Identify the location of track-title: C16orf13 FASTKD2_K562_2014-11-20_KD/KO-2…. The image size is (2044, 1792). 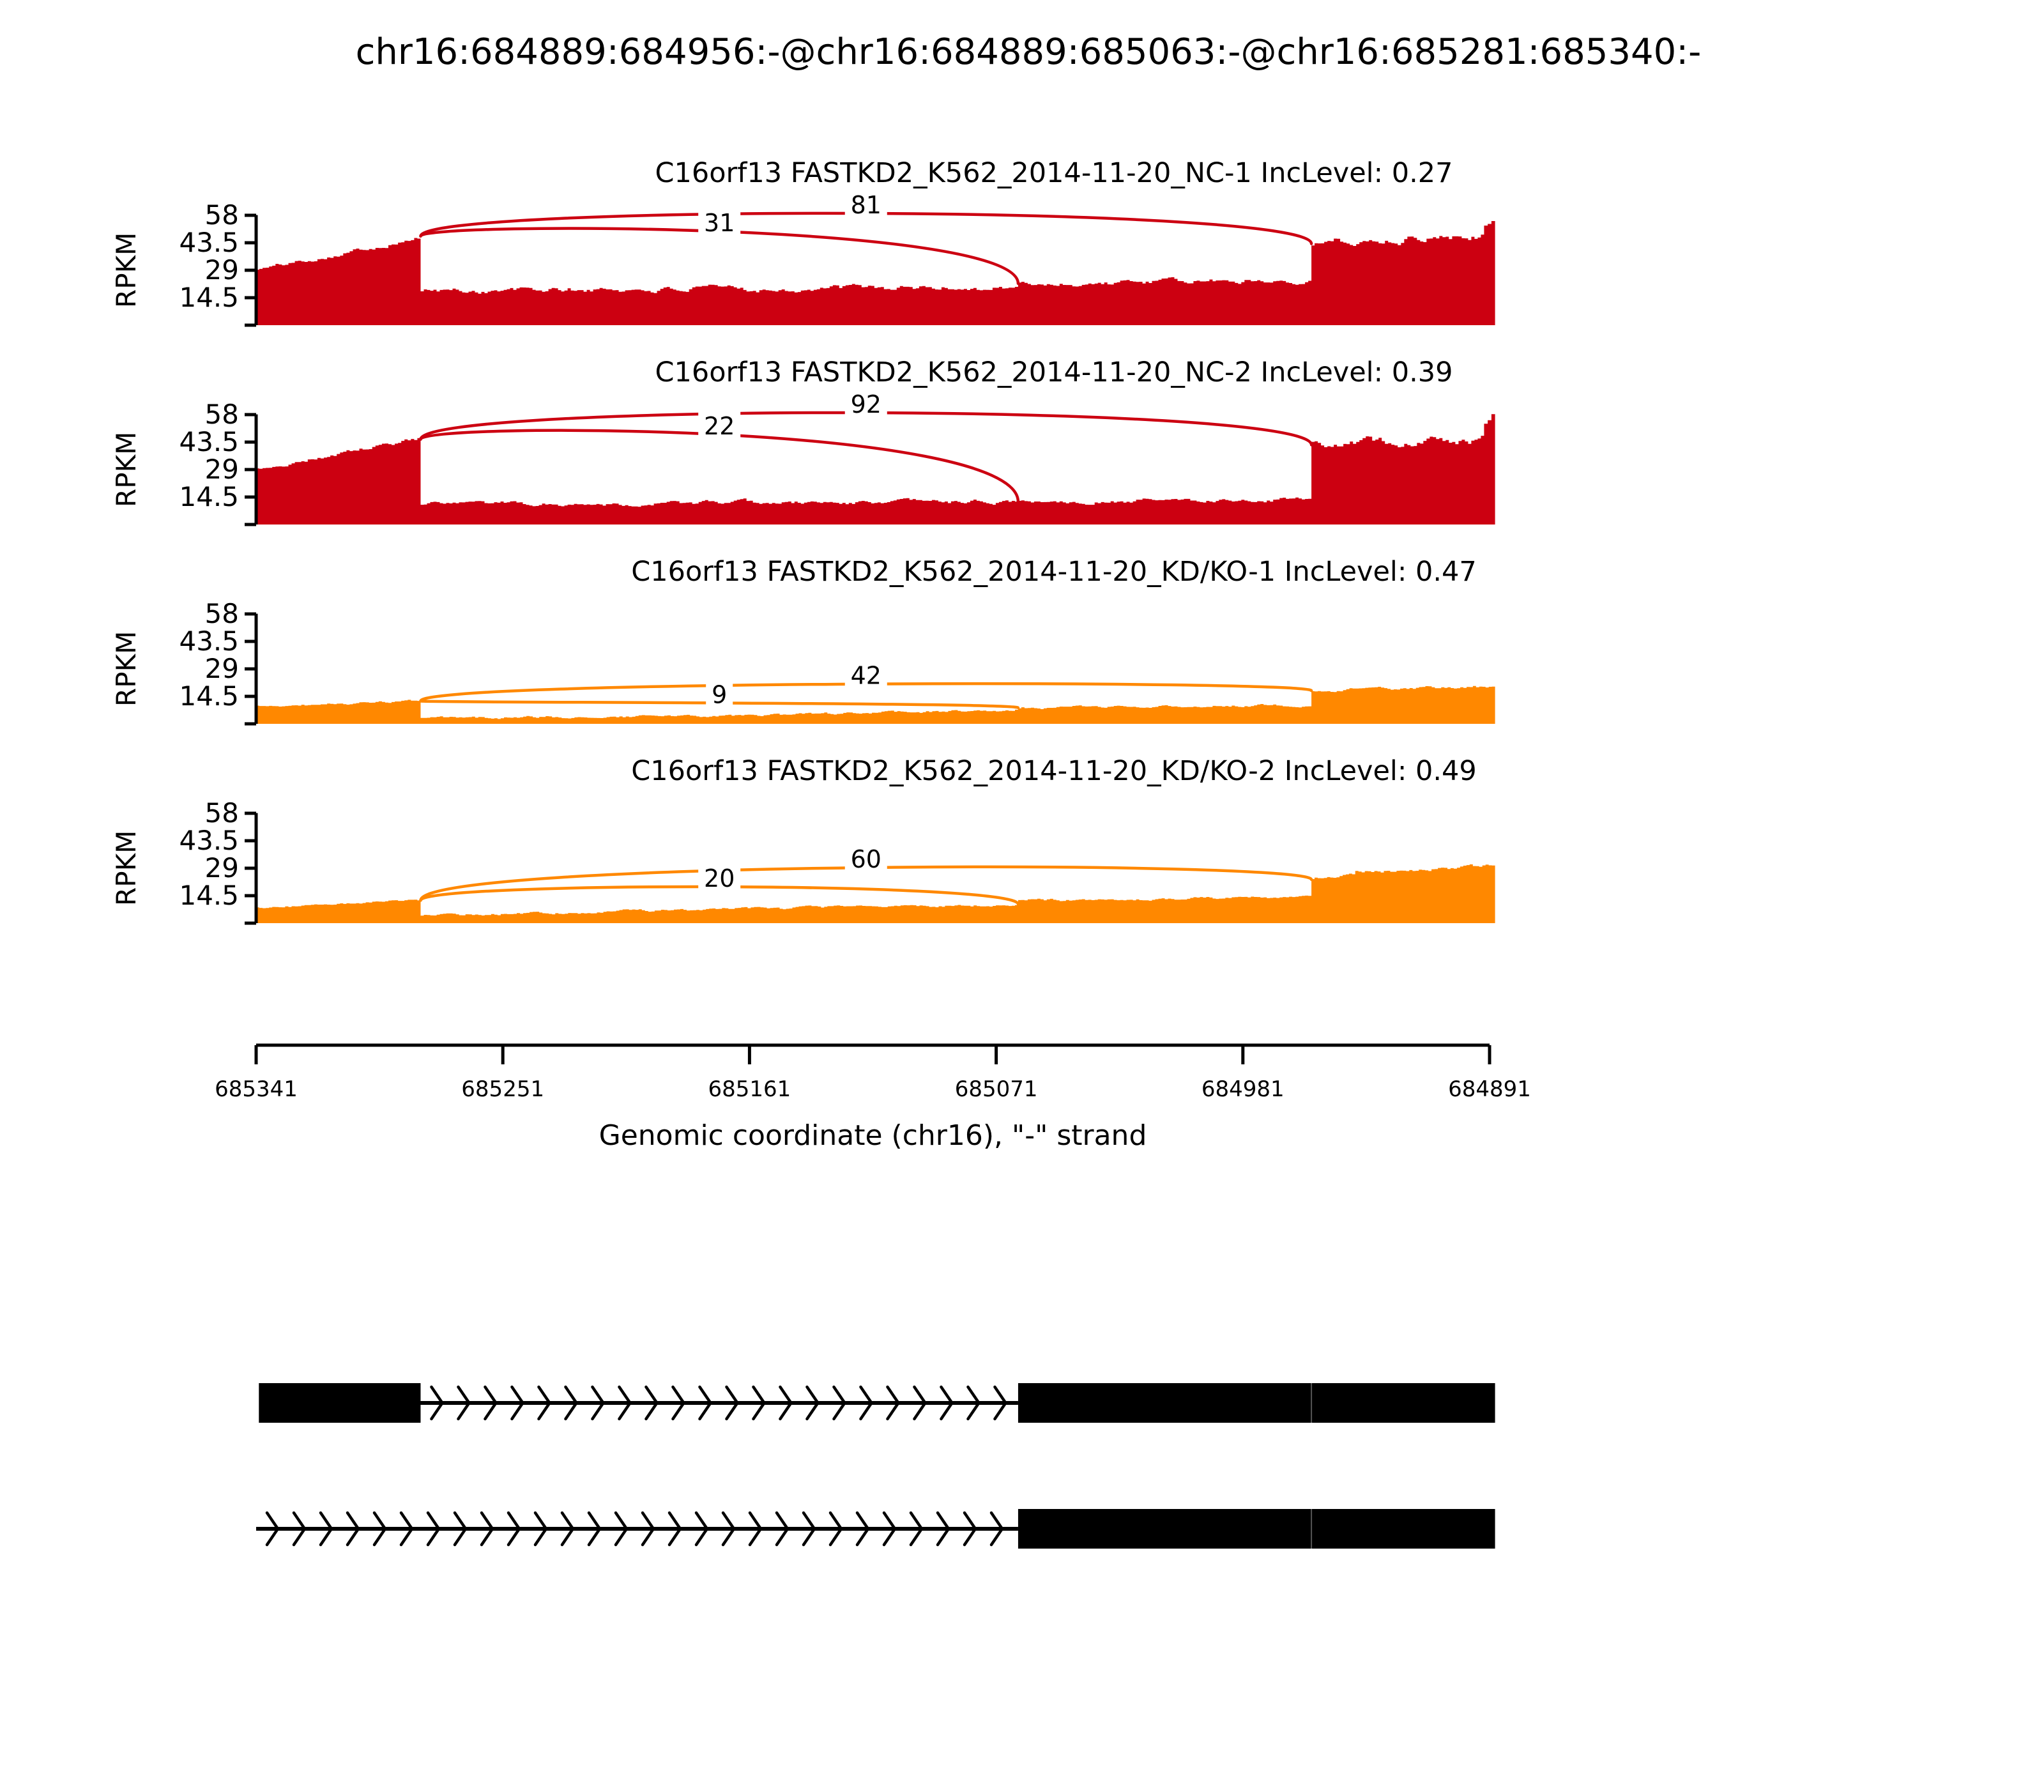
(1054, 771).